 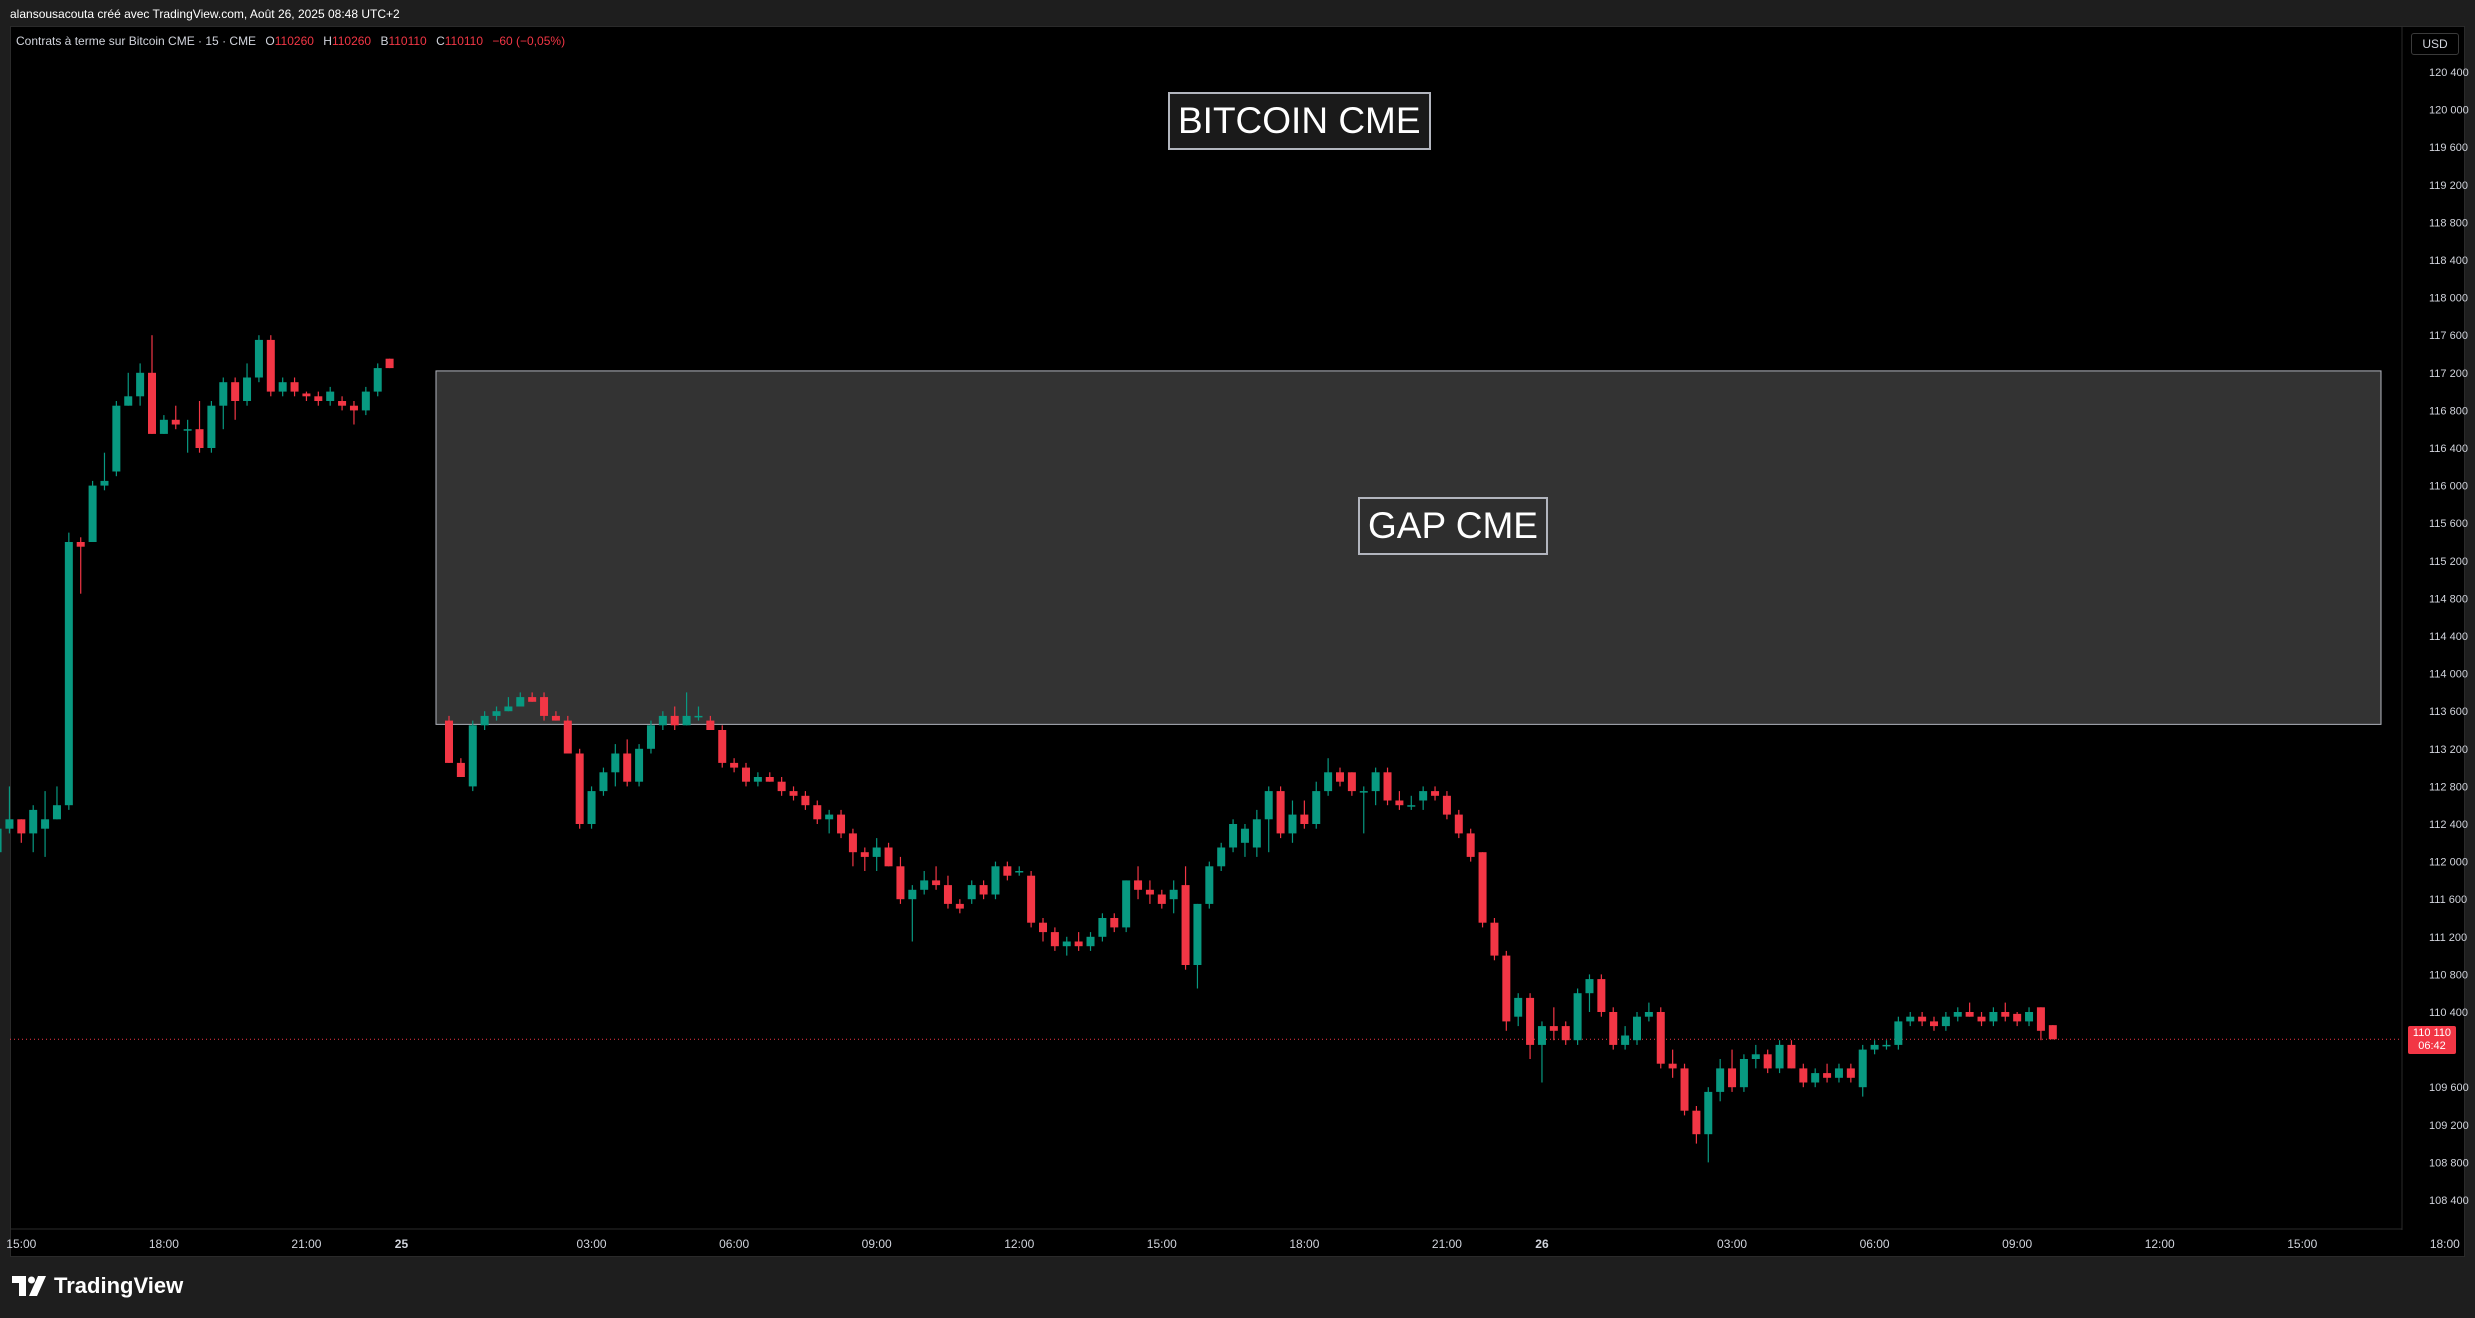 What do you see at coordinates (97, 1286) in the screenshot?
I see `tradingview-logo: TradingView` at bounding box center [97, 1286].